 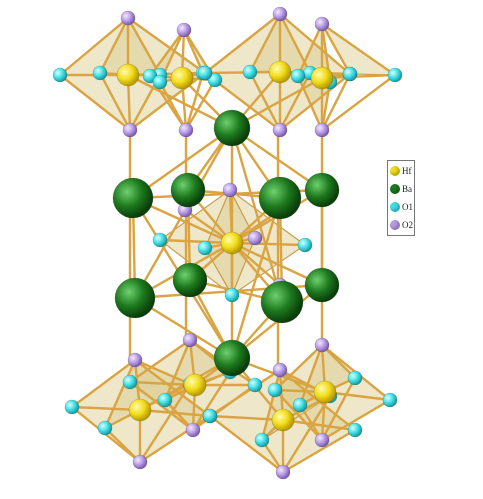 I want to click on hf-swatch-icon, so click(x=395, y=171).